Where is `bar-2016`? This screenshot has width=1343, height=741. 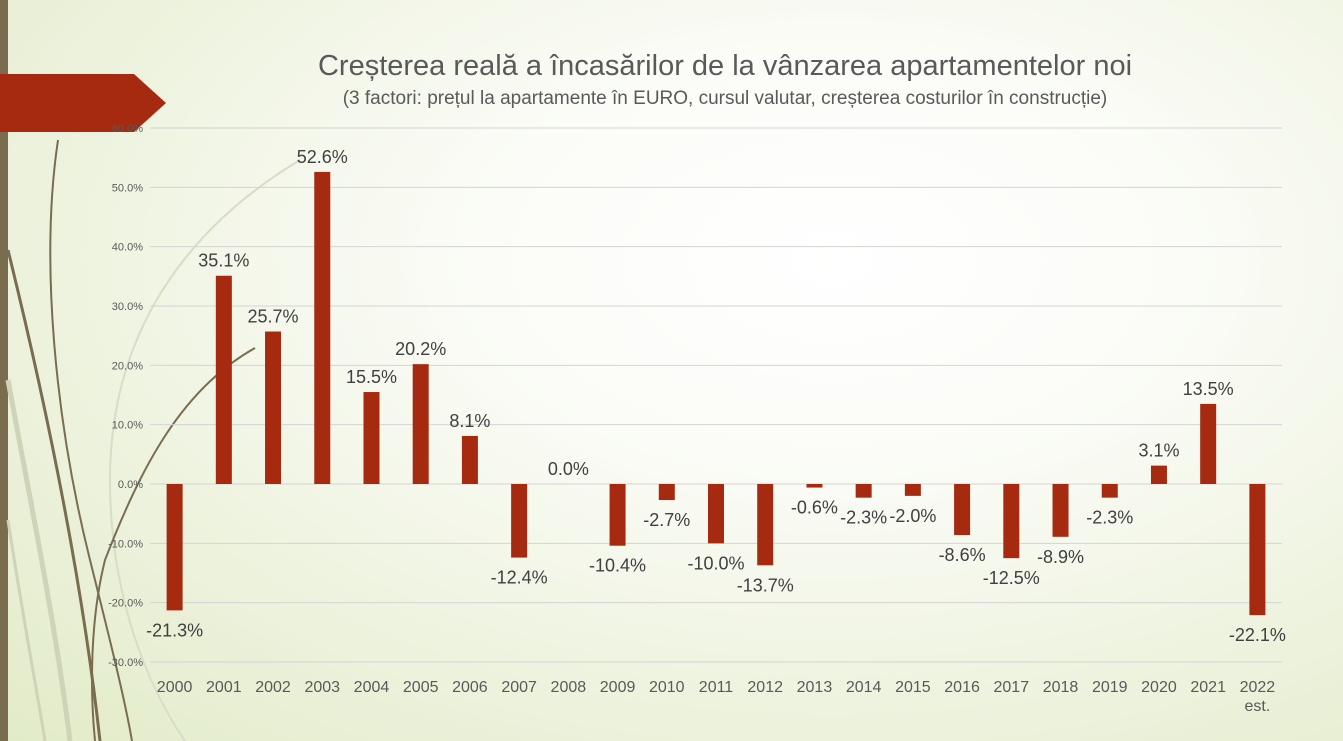 bar-2016 is located at coordinates (962, 510).